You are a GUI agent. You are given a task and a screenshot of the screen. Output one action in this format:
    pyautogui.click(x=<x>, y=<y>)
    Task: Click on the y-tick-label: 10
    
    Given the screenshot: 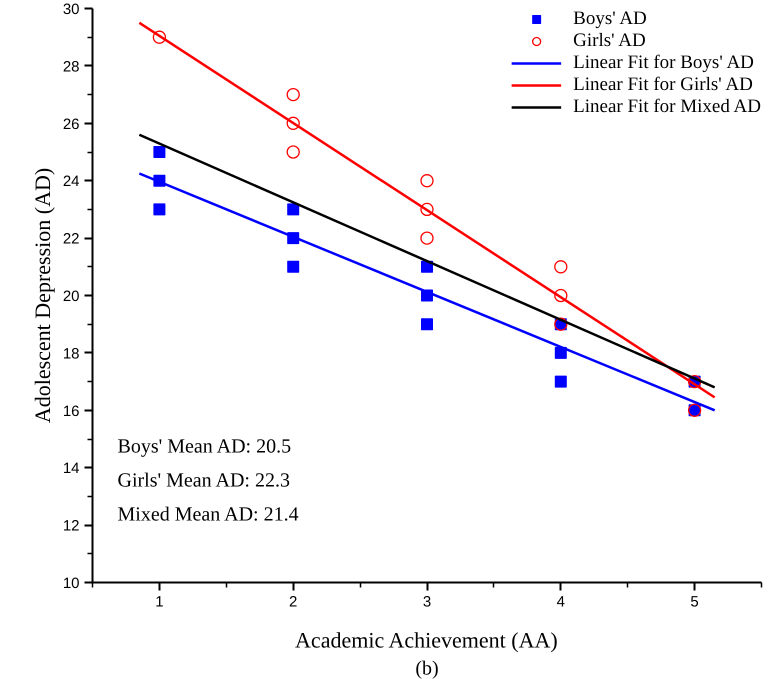 What is the action you would take?
    pyautogui.click(x=71, y=583)
    